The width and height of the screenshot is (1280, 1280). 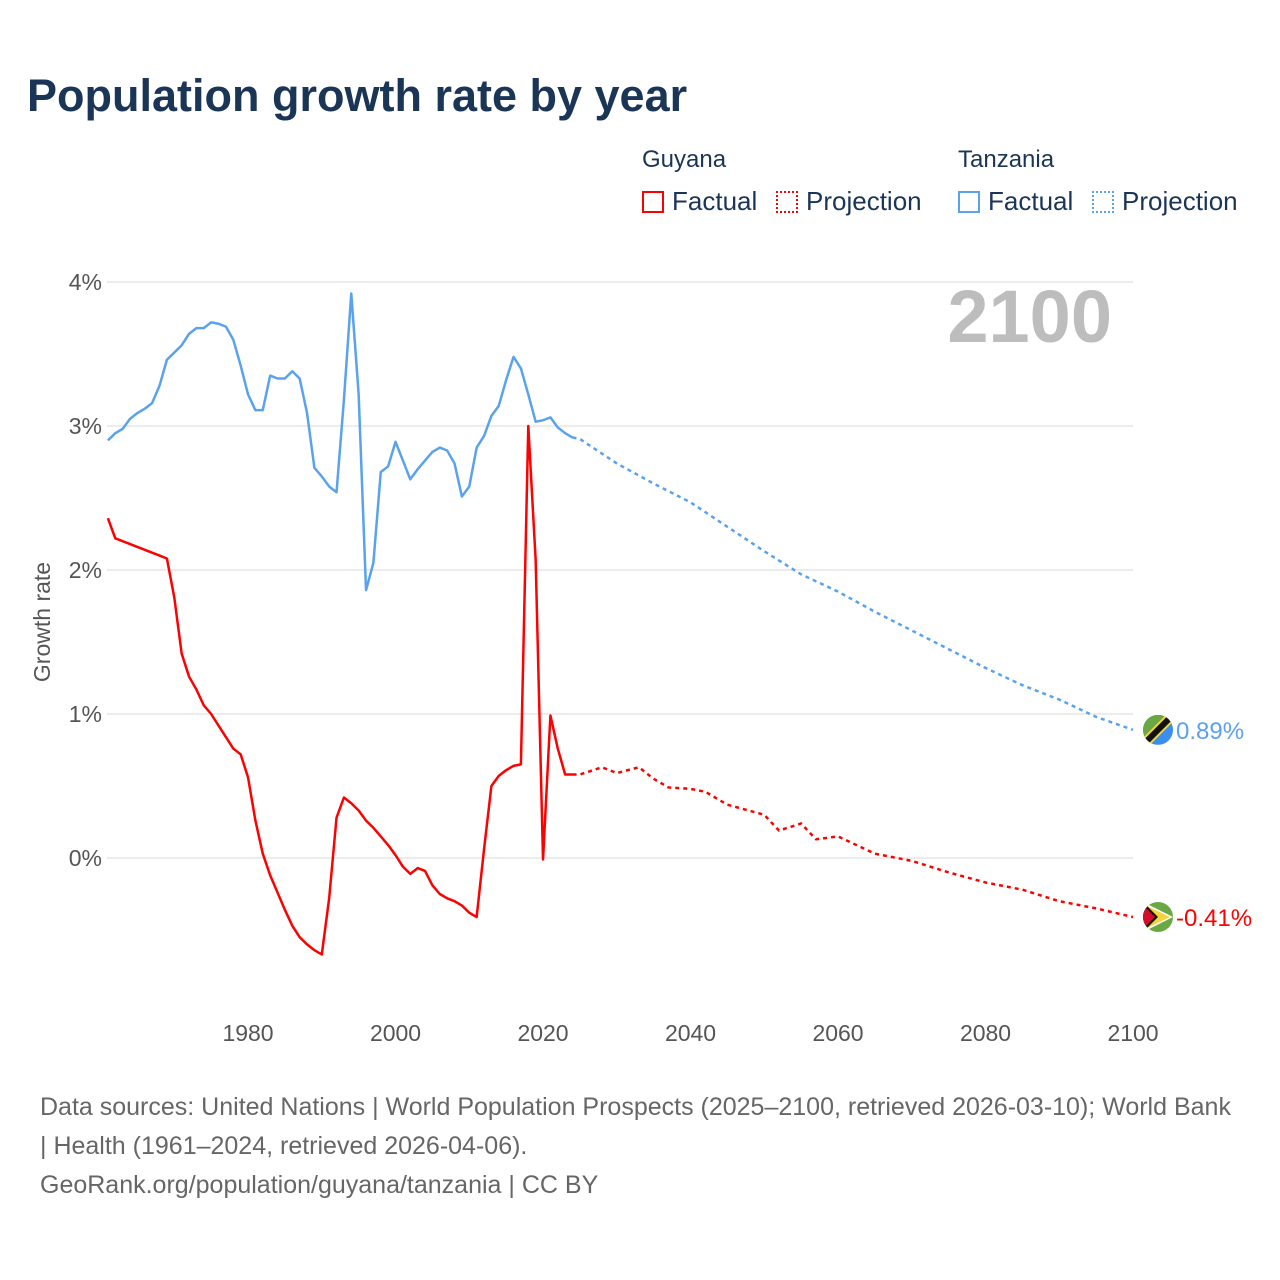 I want to click on end-value-label-tanzania: 0.89%, so click(x=1210, y=731).